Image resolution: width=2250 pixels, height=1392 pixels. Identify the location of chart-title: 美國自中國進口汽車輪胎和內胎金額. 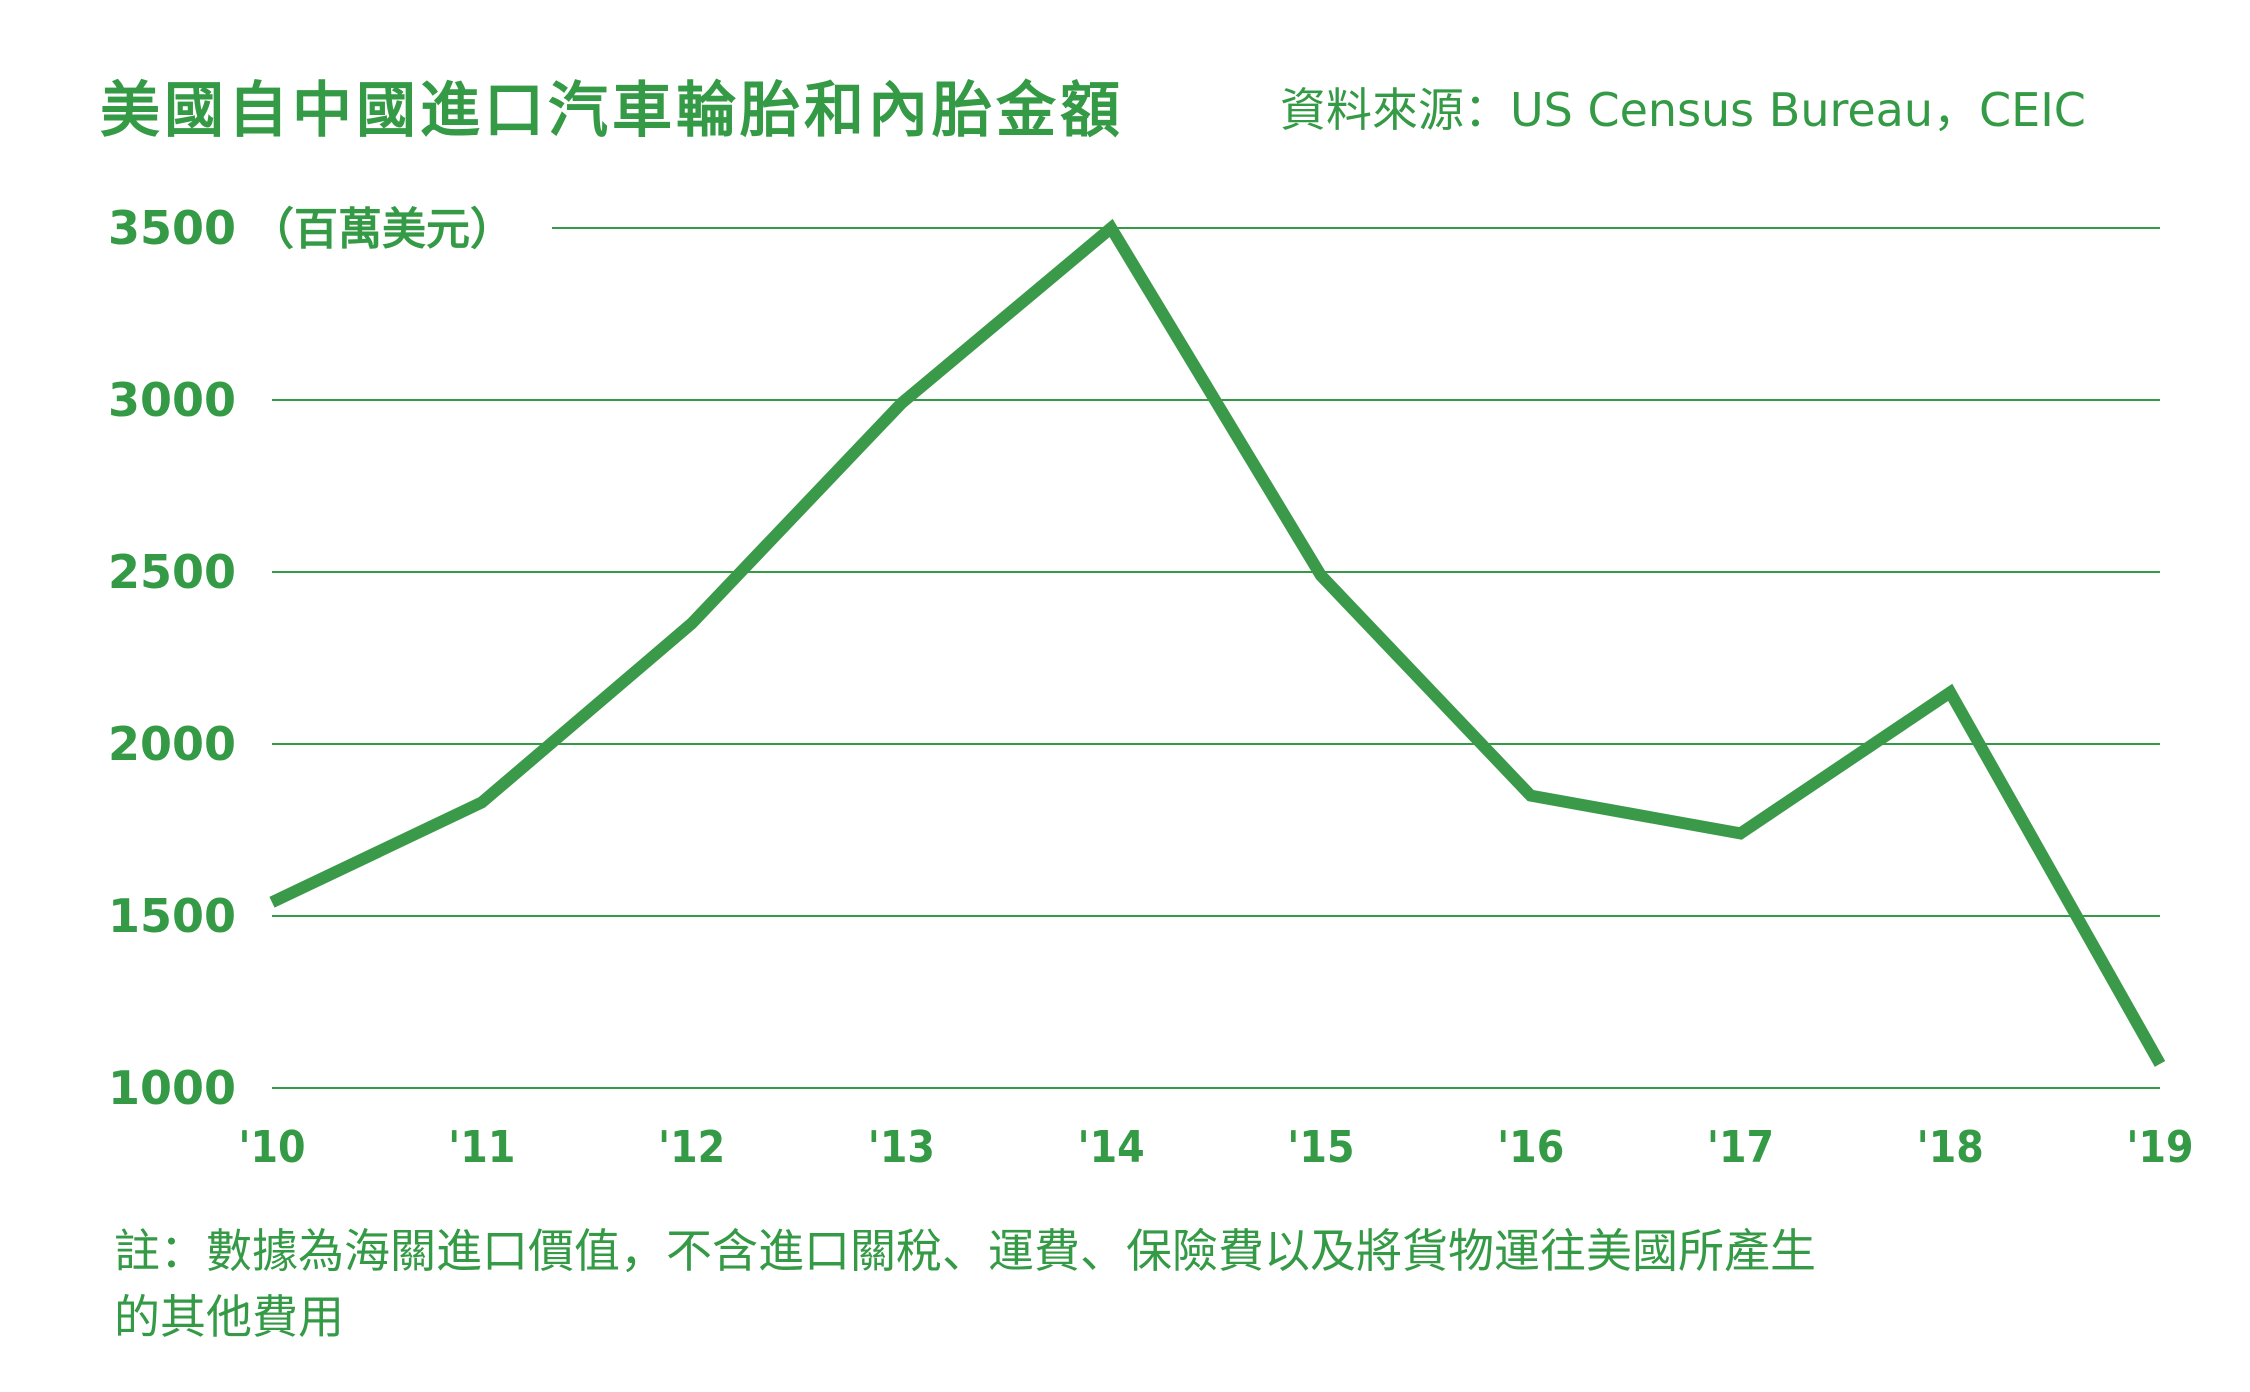
(612, 111).